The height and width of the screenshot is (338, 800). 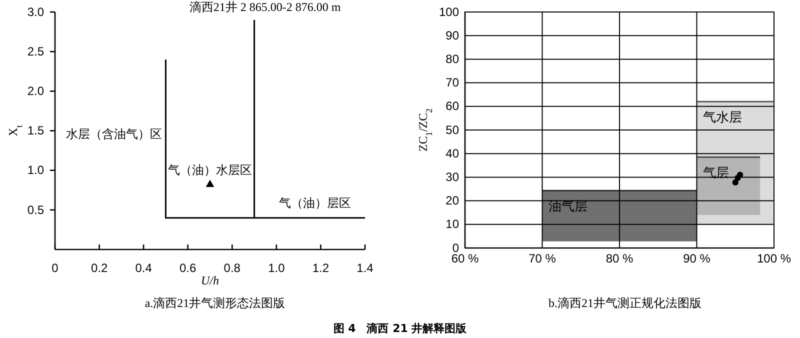 What do you see at coordinates (321, 268) in the screenshot?
I see `x-tick-label: 1.2` at bounding box center [321, 268].